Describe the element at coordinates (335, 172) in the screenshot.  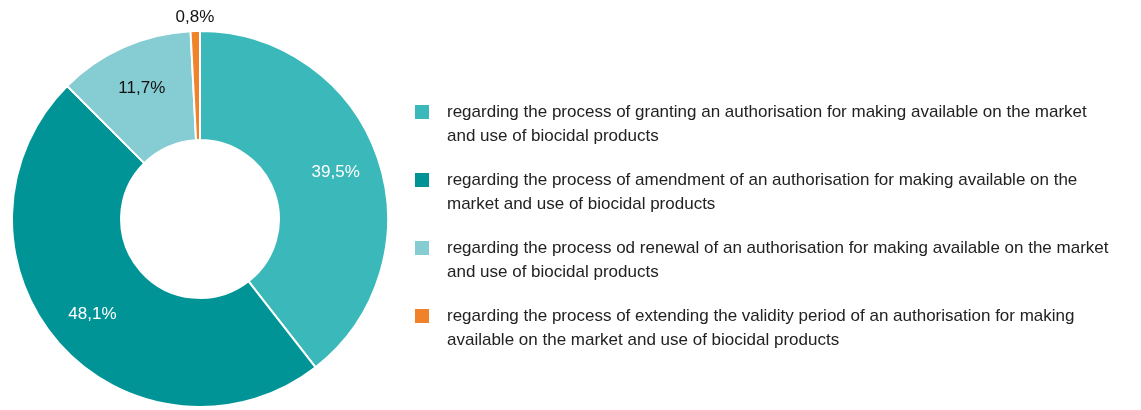
I see `data-label: 39,5%` at that location.